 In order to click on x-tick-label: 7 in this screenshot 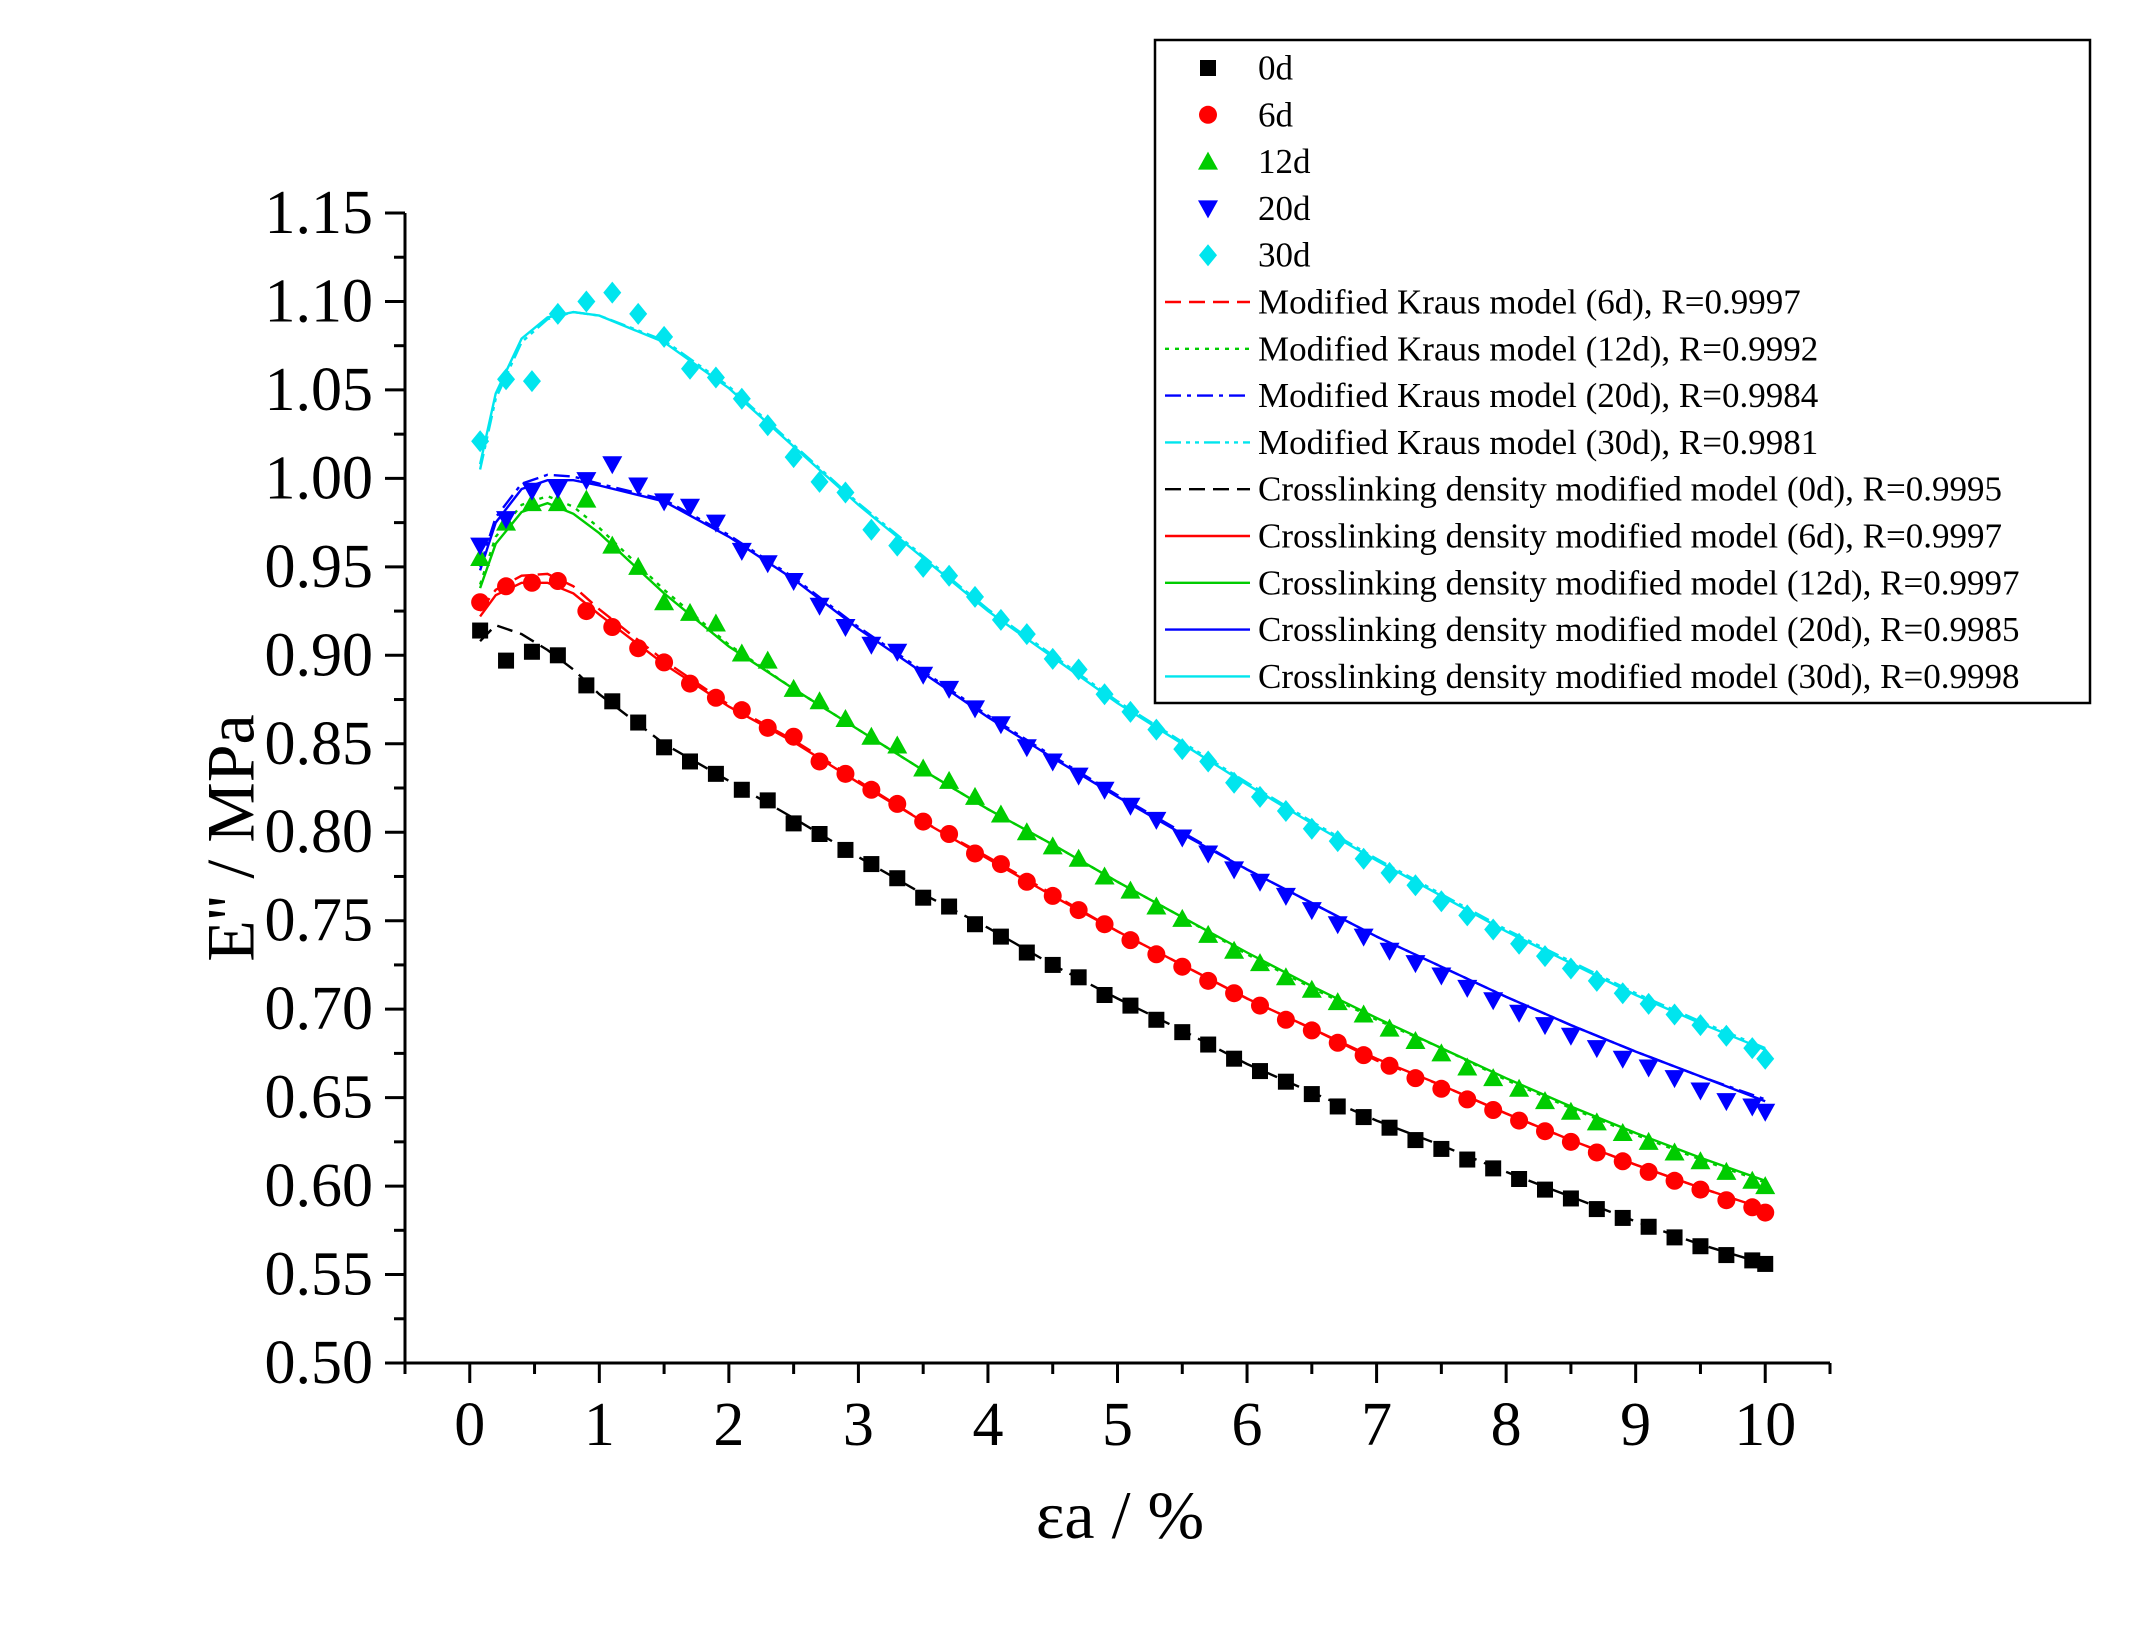, I will do `click(1376, 1425)`.